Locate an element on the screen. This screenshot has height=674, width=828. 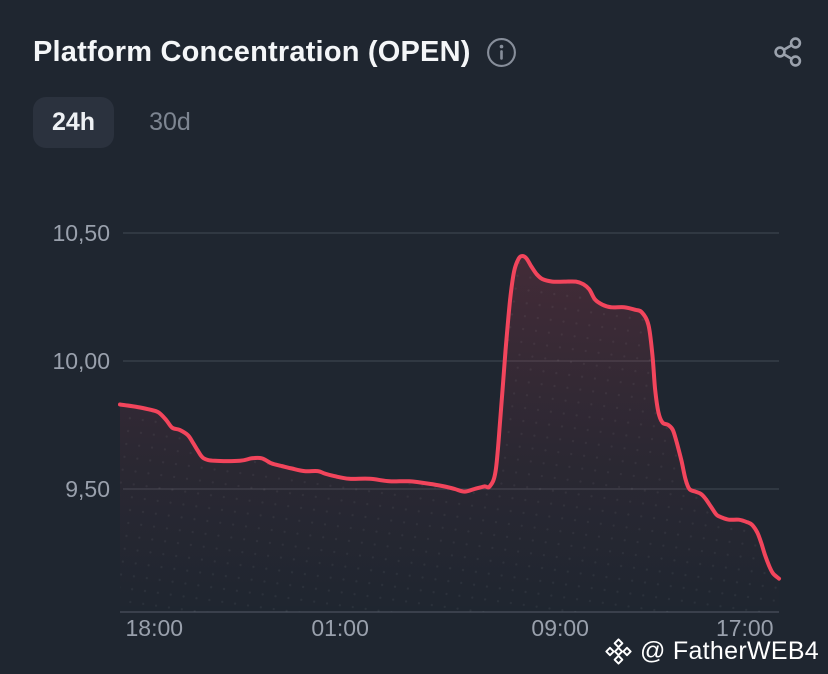
y-axis-tick-label: 10,50 is located at coordinates (81, 233).